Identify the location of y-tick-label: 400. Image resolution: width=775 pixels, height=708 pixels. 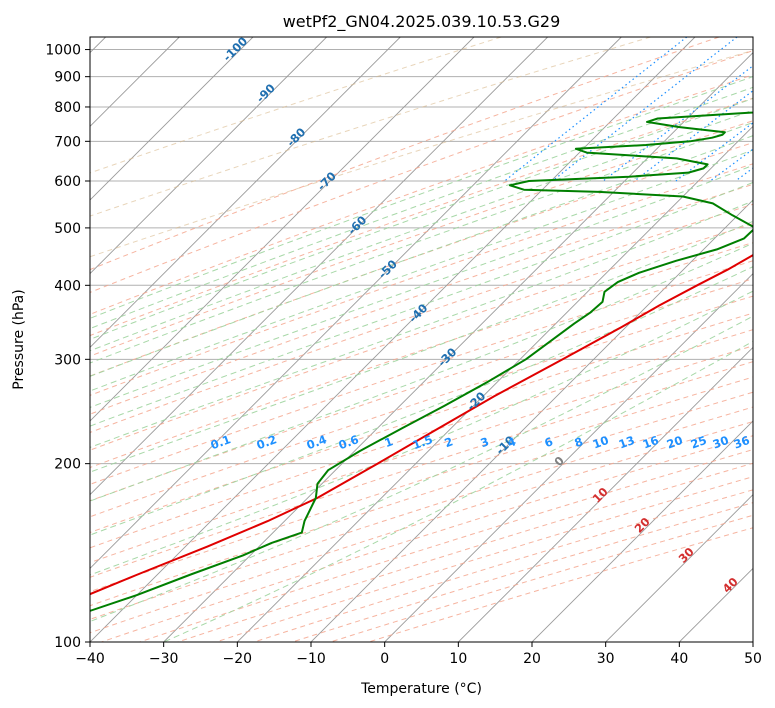
(67, 286).